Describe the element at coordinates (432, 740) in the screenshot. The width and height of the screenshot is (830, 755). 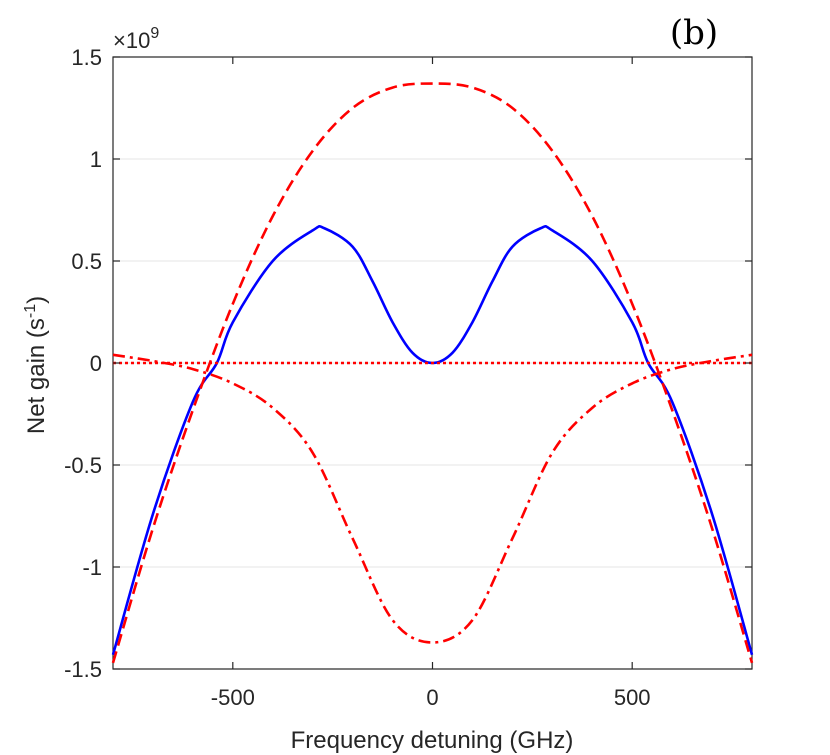
I see `x-axis-label: Frequency detuning (GHz)` at that location.